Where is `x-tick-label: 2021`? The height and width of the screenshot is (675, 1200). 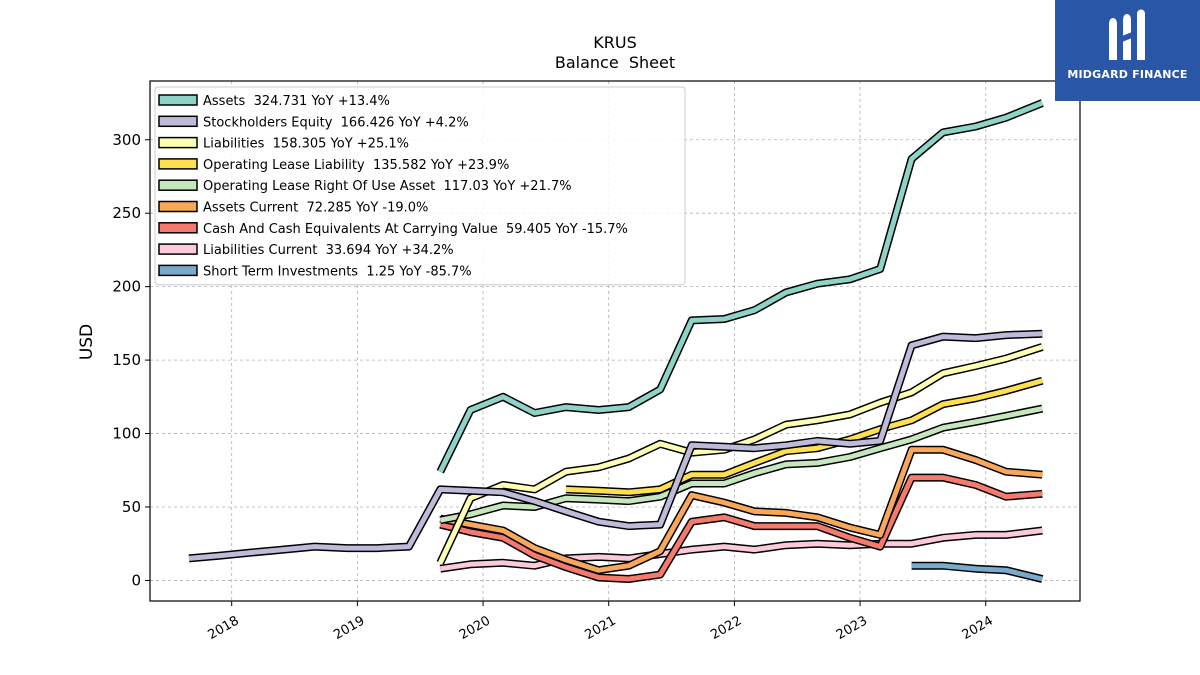 x-tick-label: 2021 is located at coordinates (601, 628).